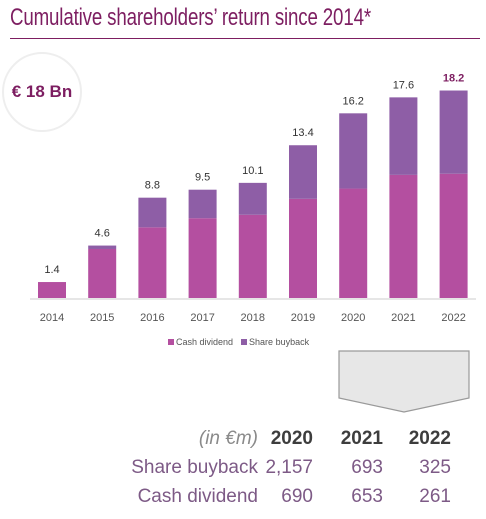  I want to click on total-label-2016: 8.8, so click(152, 186).